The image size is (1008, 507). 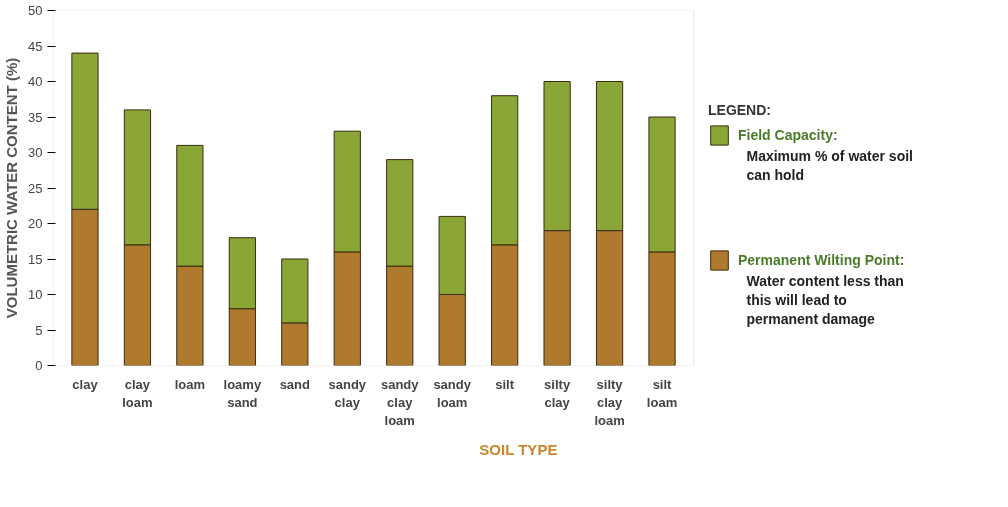 What do you see at coordinates (35, 259) in the screenshot?
I see `y-tick-label: 15` at bounding box center [35, 259].